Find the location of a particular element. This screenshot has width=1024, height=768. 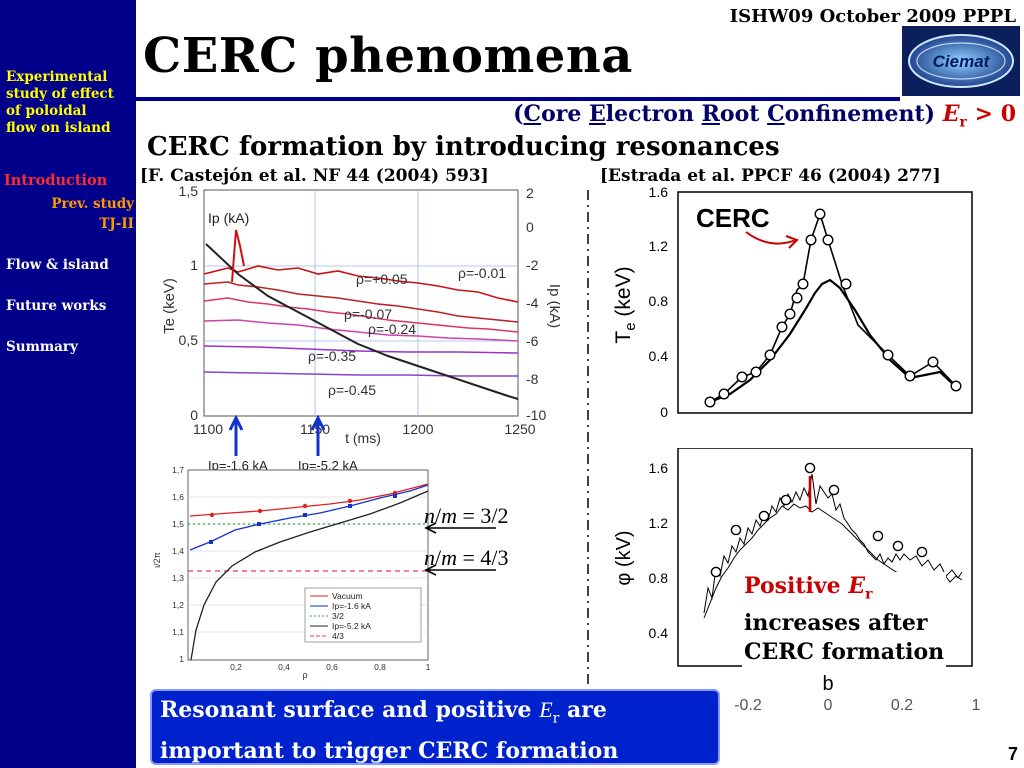

rho-label: ρ=-0.45 is located at coordinates (352, 390).